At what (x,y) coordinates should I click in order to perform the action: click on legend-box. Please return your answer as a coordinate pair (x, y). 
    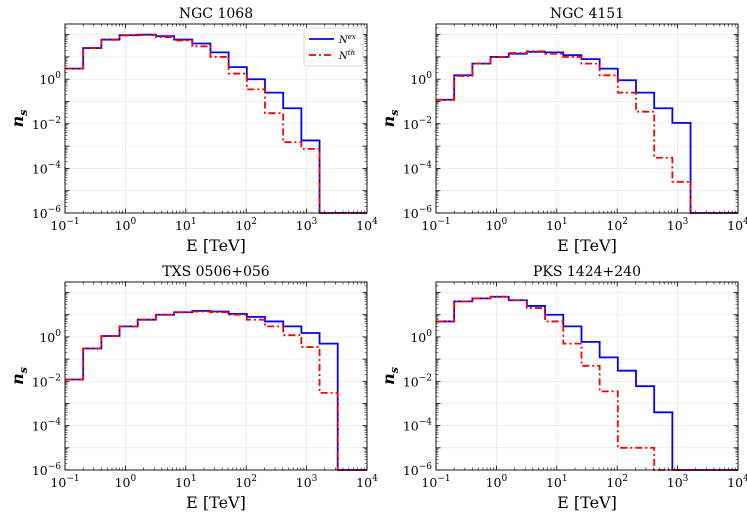
    Looking at the image, I should click on (333, 47).